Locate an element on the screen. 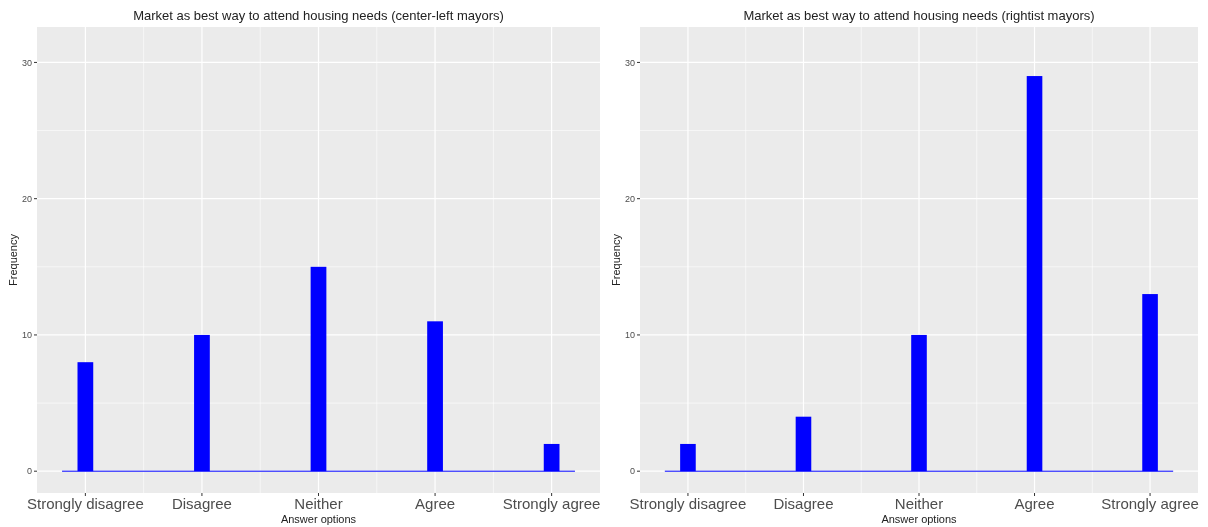  chart-title: Market as best way to attend housing needs (center-left mayors) is located at coordinates (318, 15).